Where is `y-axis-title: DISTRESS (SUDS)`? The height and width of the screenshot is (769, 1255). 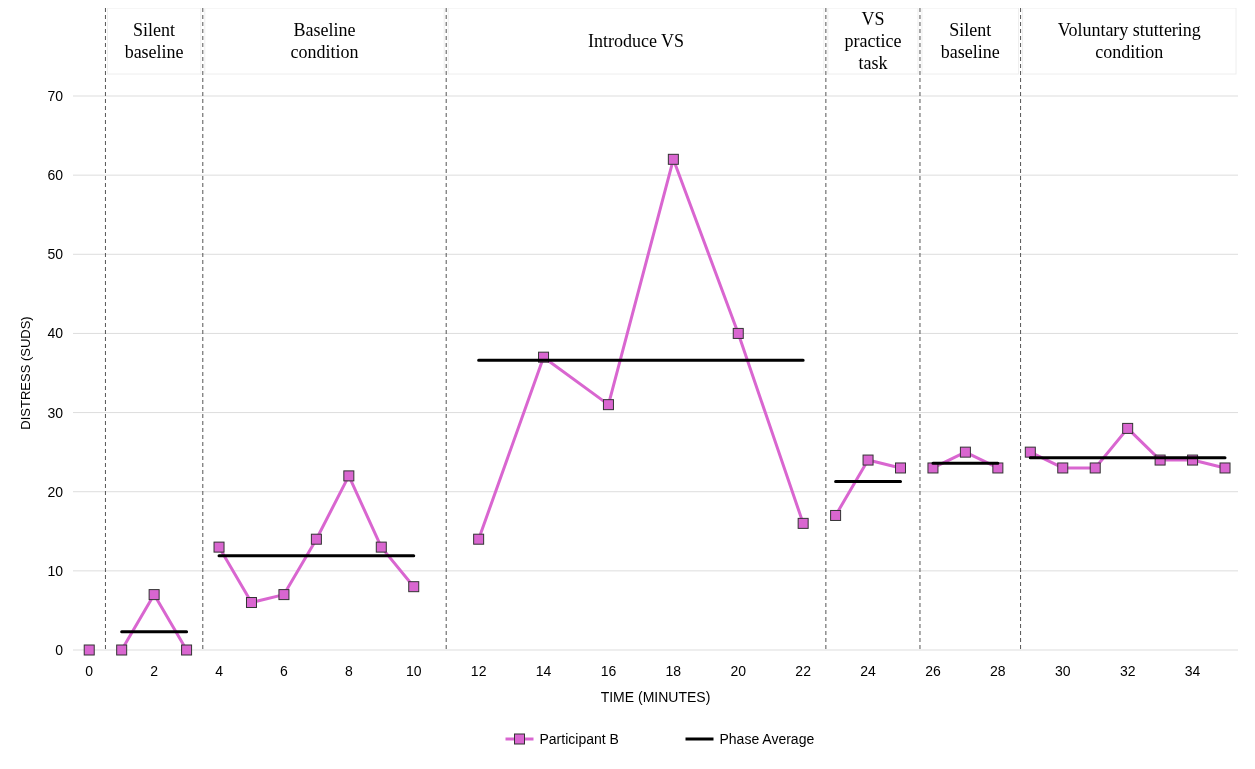 y-axis-title: DISTRESS (SUDS) is located at coordinates (25, 373).